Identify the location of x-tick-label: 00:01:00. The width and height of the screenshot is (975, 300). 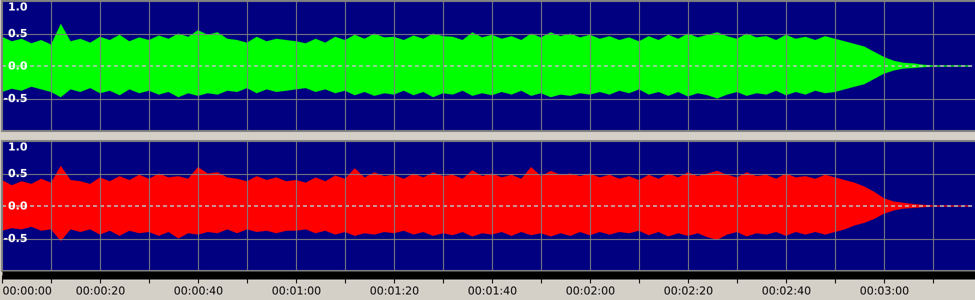
(297, 291).